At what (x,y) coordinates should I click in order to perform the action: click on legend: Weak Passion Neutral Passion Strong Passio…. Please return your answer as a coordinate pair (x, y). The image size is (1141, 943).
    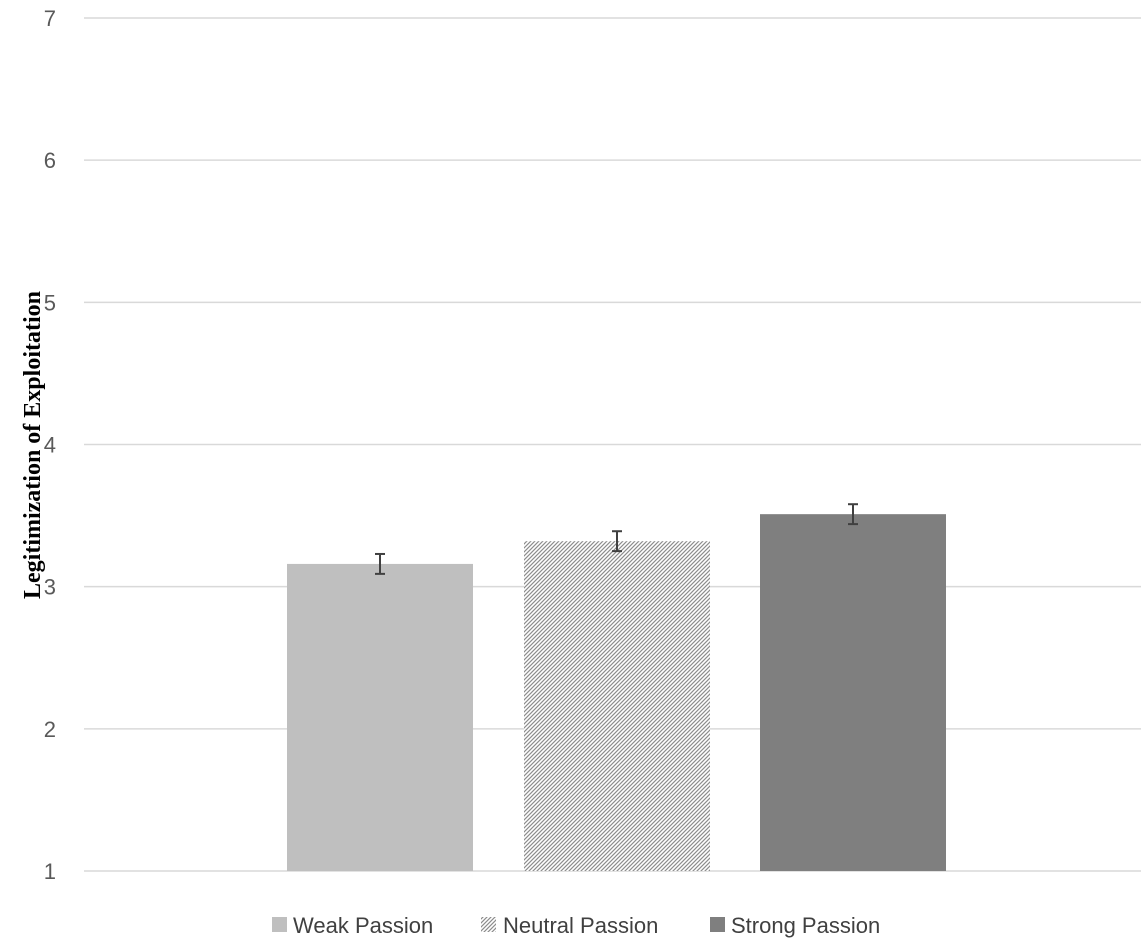
    Looking at the image, I should click on (576, 925).